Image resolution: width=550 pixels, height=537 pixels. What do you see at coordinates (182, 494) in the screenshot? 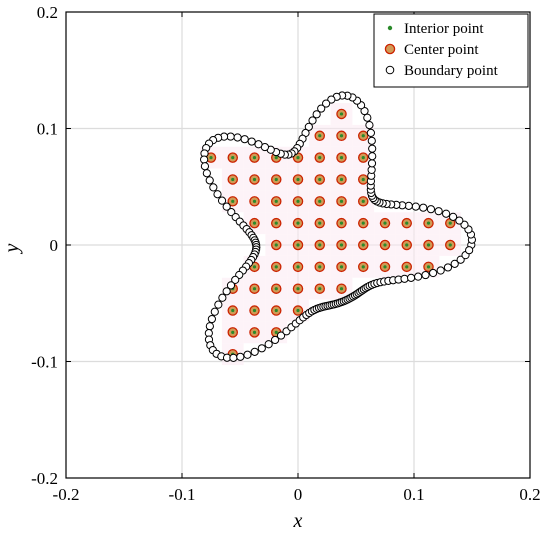
I see `x-tick-label: -0.1` at bounding box center [182, 494].